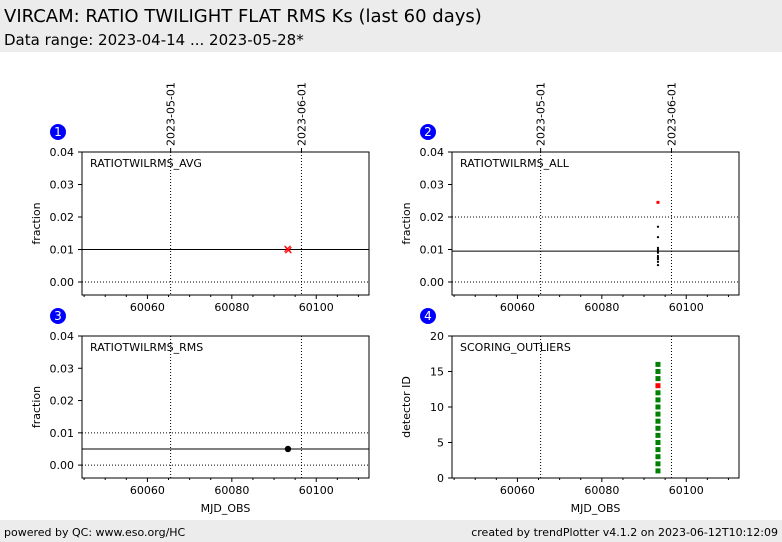 This screenshot has width=782, height=542. What do you see at coordinates (440, 443) in the screenshot?
I see `y-tick-label: 5` at bounding box center [440, 443].